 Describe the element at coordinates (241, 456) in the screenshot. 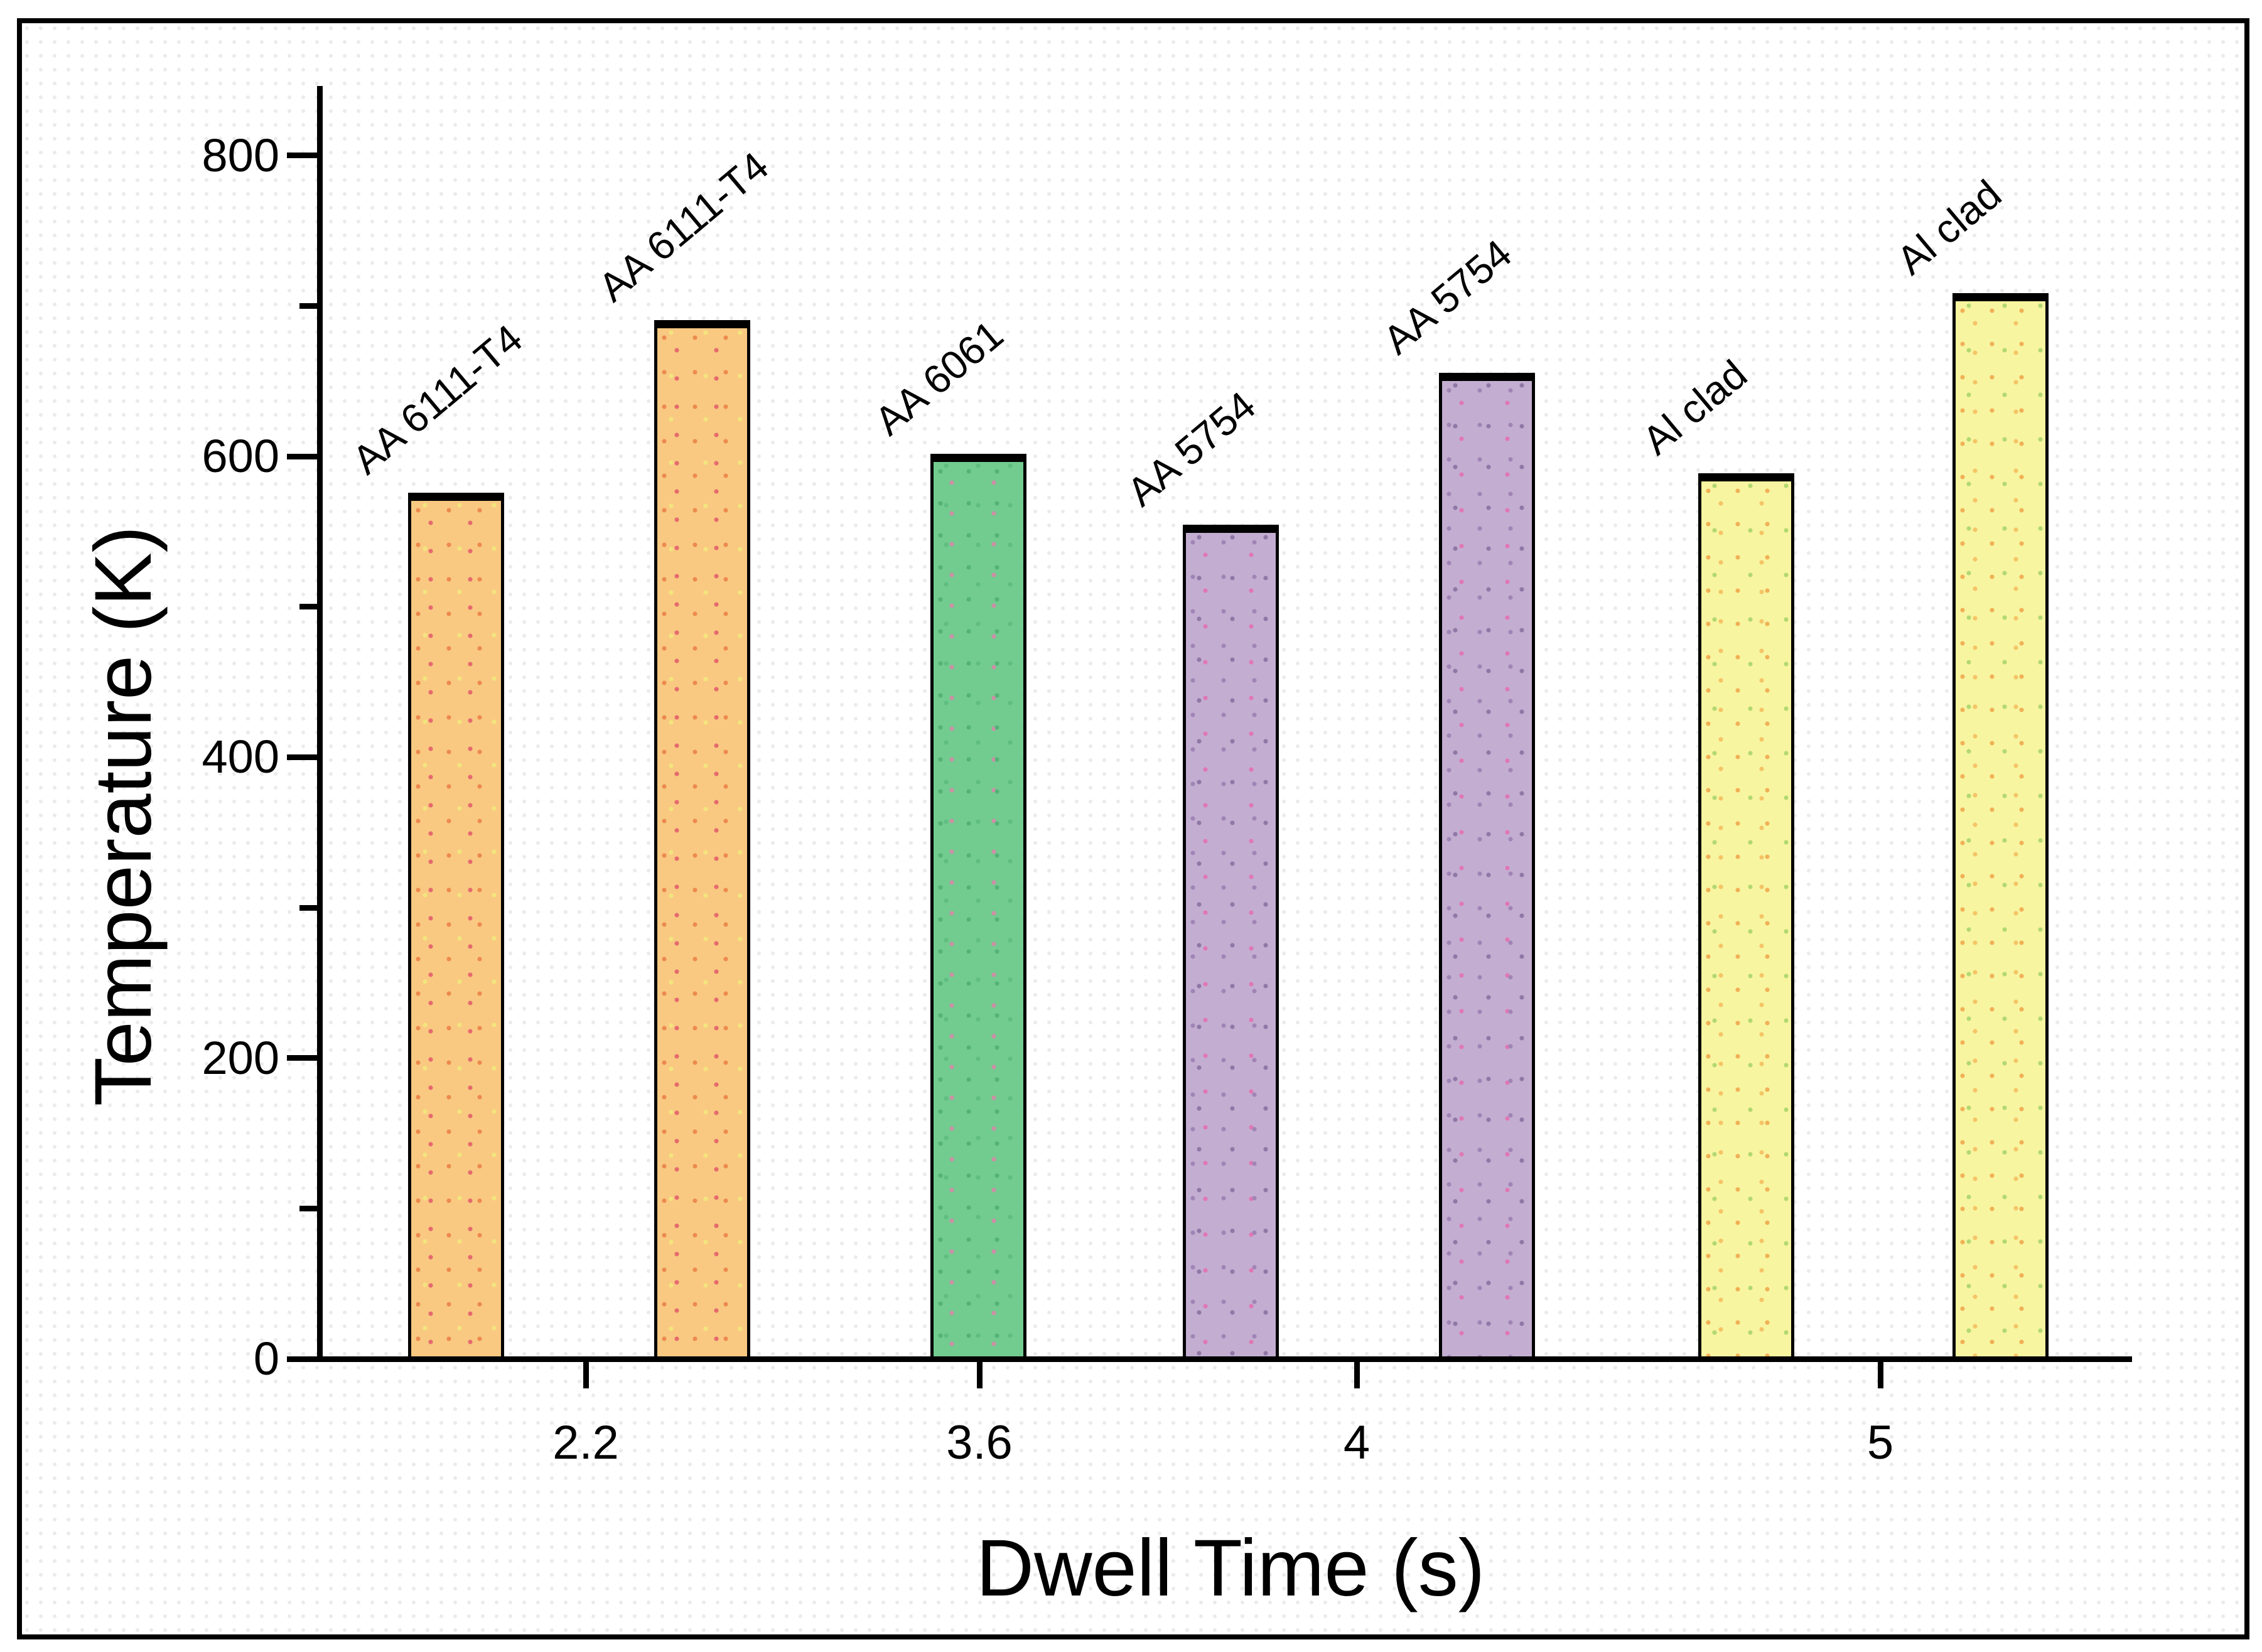

I see `y-tick-label: 600` at that location.